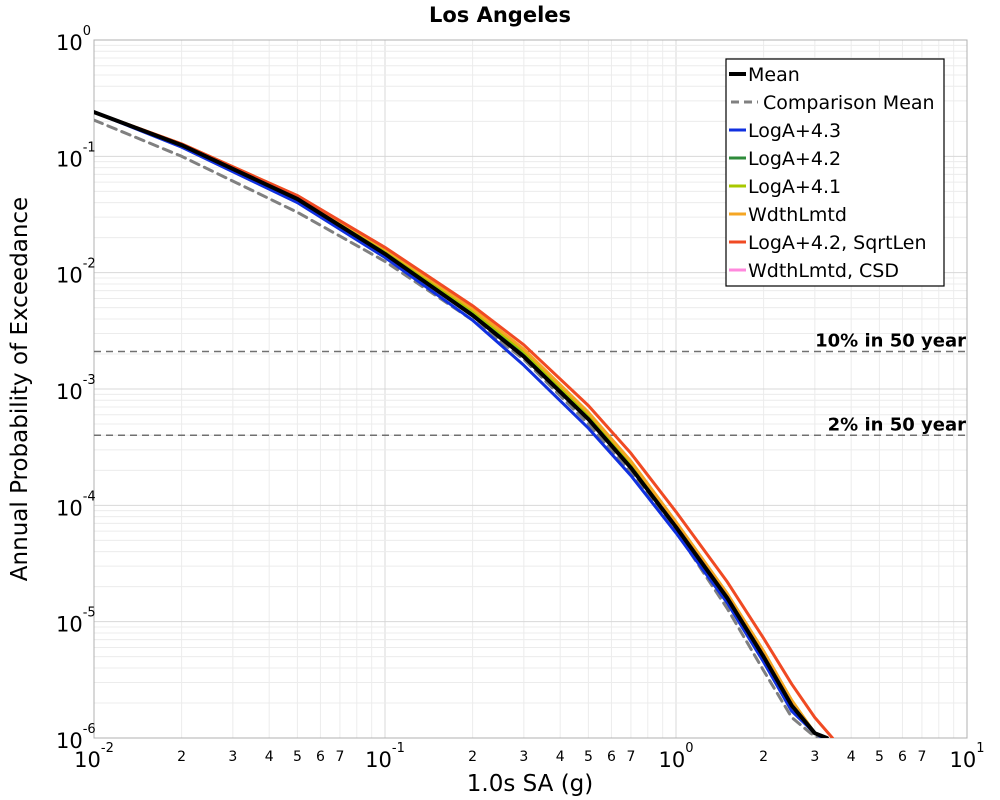  I want to click on legend-label: LogA+4.1, so click(794, 187).